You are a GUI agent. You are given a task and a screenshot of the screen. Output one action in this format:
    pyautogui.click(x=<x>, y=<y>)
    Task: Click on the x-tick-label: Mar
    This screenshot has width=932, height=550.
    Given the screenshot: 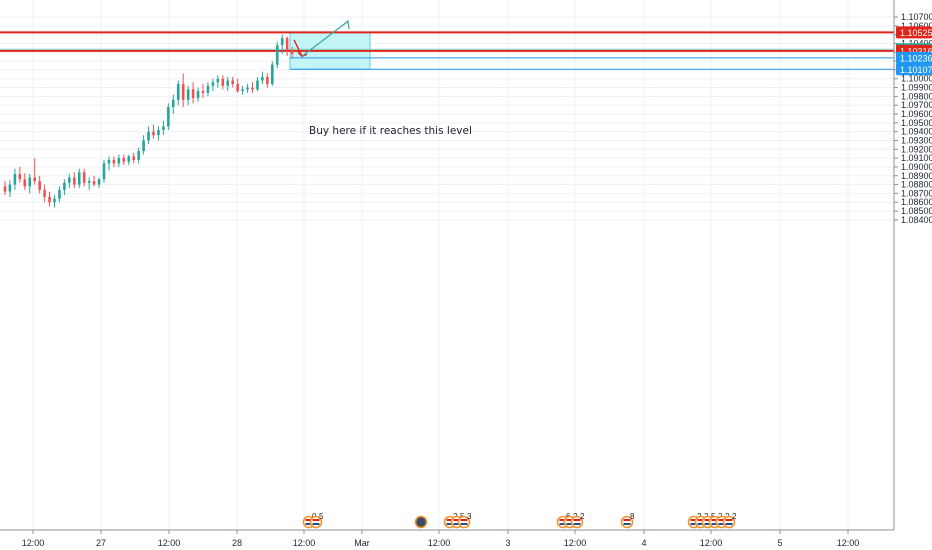 What is the action you would take?
    pyautogui.click(x=362, y=543)
    